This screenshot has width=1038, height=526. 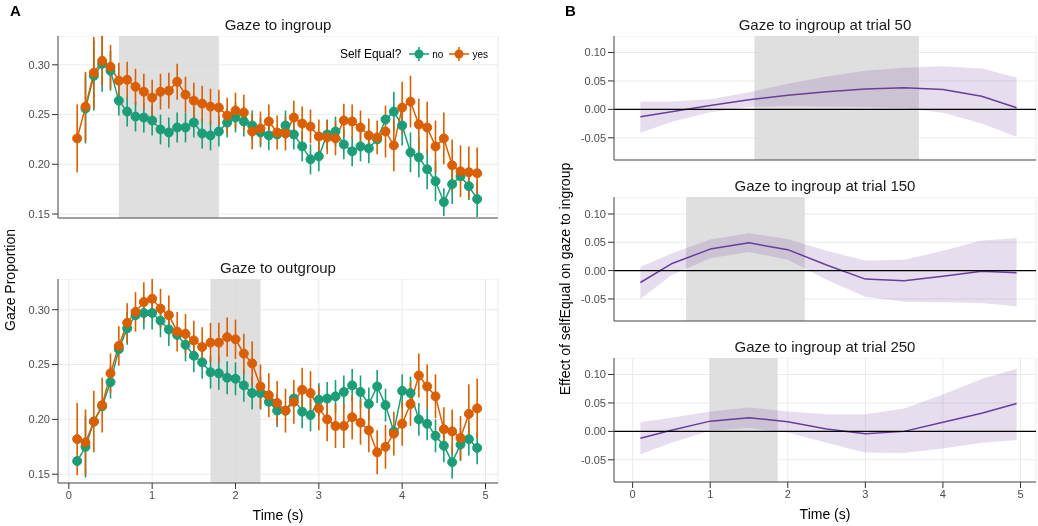 I want to click on chart-title: Gaze to ingroup at trial 150, so click(x=825, y=185).